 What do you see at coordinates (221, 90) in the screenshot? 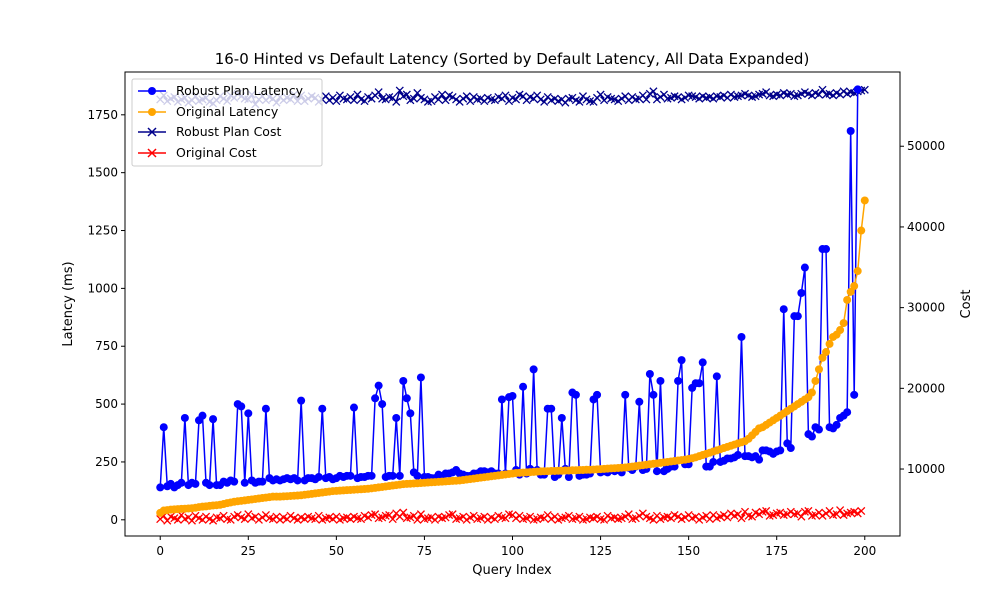
I see `legend-entry-robust-plan-latency: Robust Plan Latency` at bounding box center [221, 90].